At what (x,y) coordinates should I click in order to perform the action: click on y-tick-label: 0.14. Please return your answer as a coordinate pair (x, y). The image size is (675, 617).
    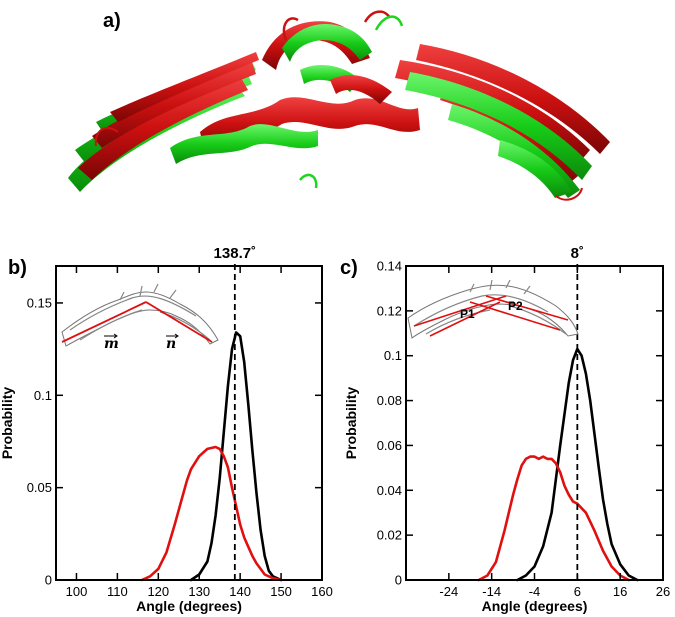
    Looking at the image, I should click on (389, 266).